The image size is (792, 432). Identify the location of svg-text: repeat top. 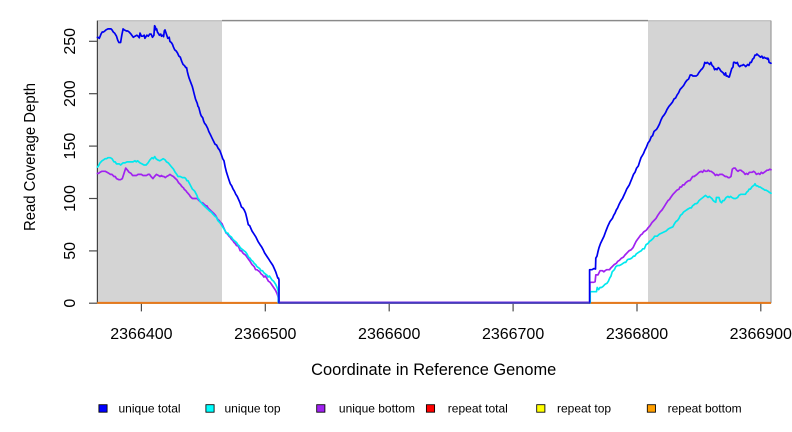
(584, 409).